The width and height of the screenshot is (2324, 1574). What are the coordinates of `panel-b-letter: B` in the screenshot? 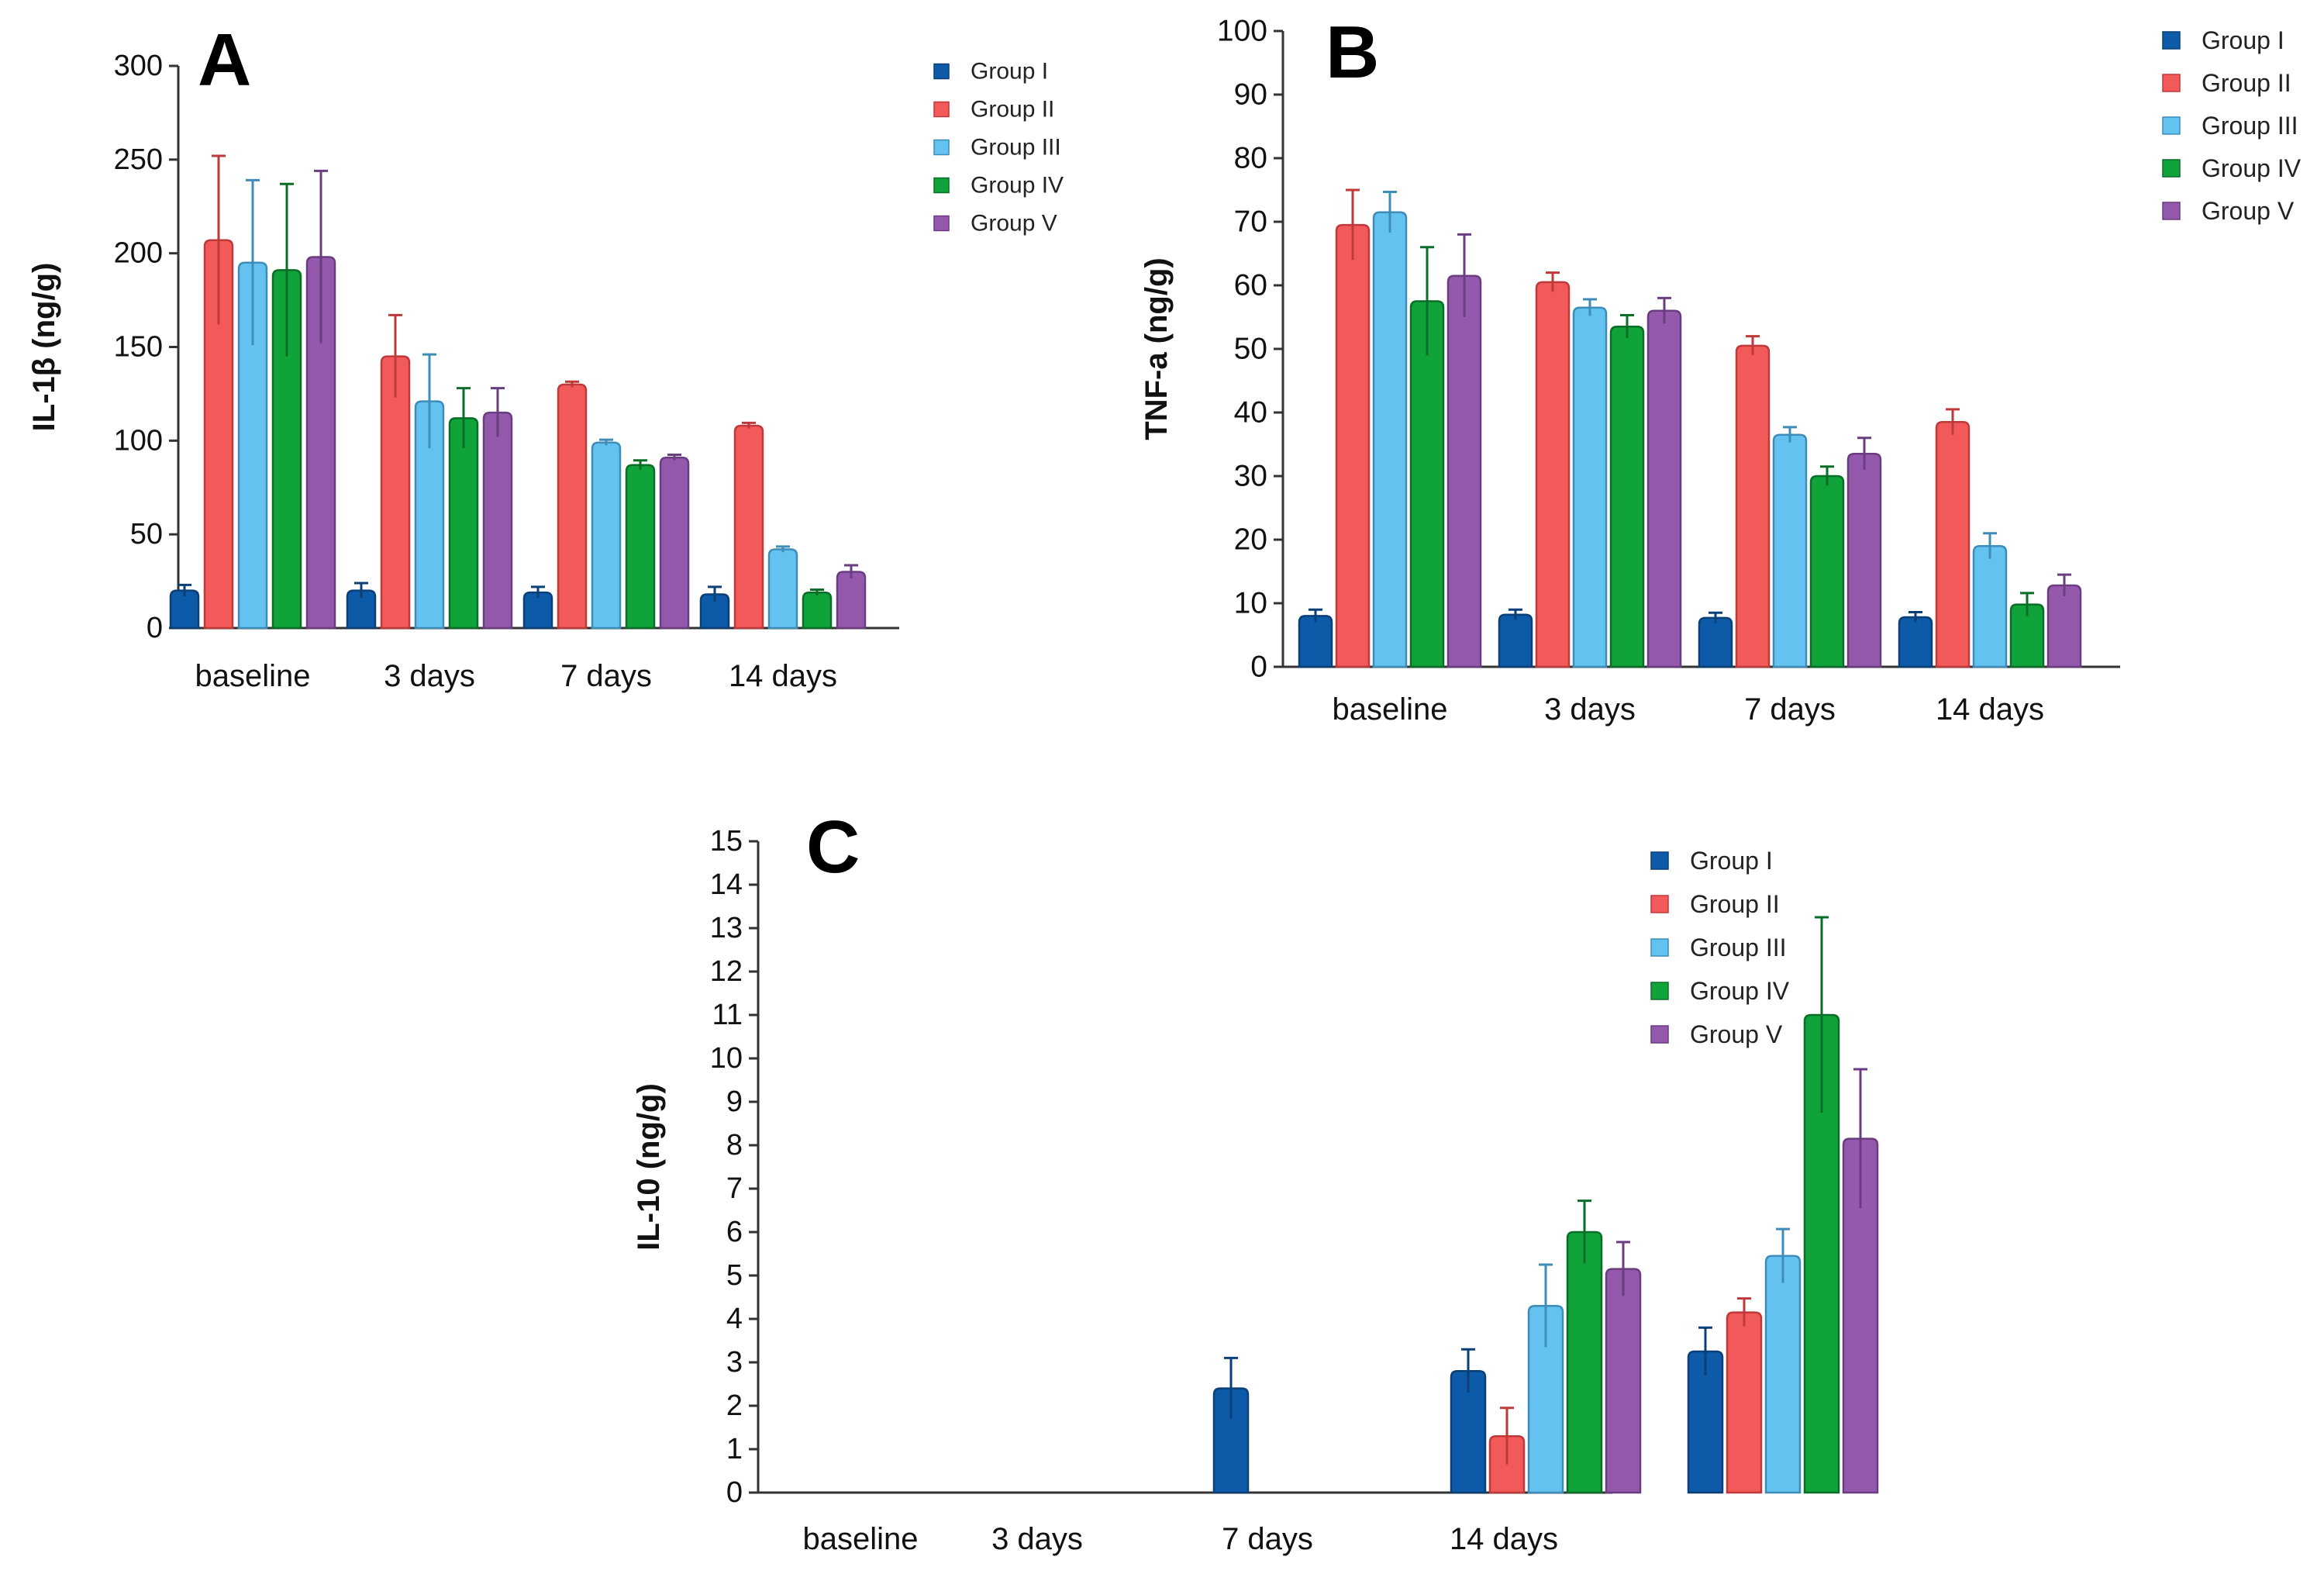 It's located at (1352, 52).